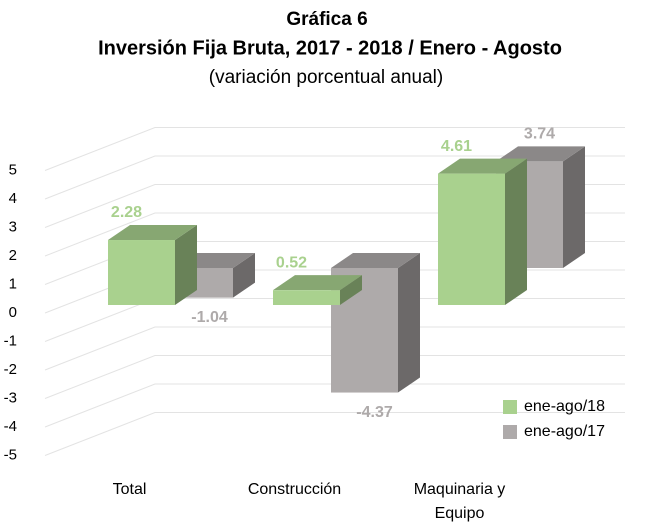 The width and height of the screenshot is (654, 524). I want to click on y-tick-label: -5, so click(10, 454).